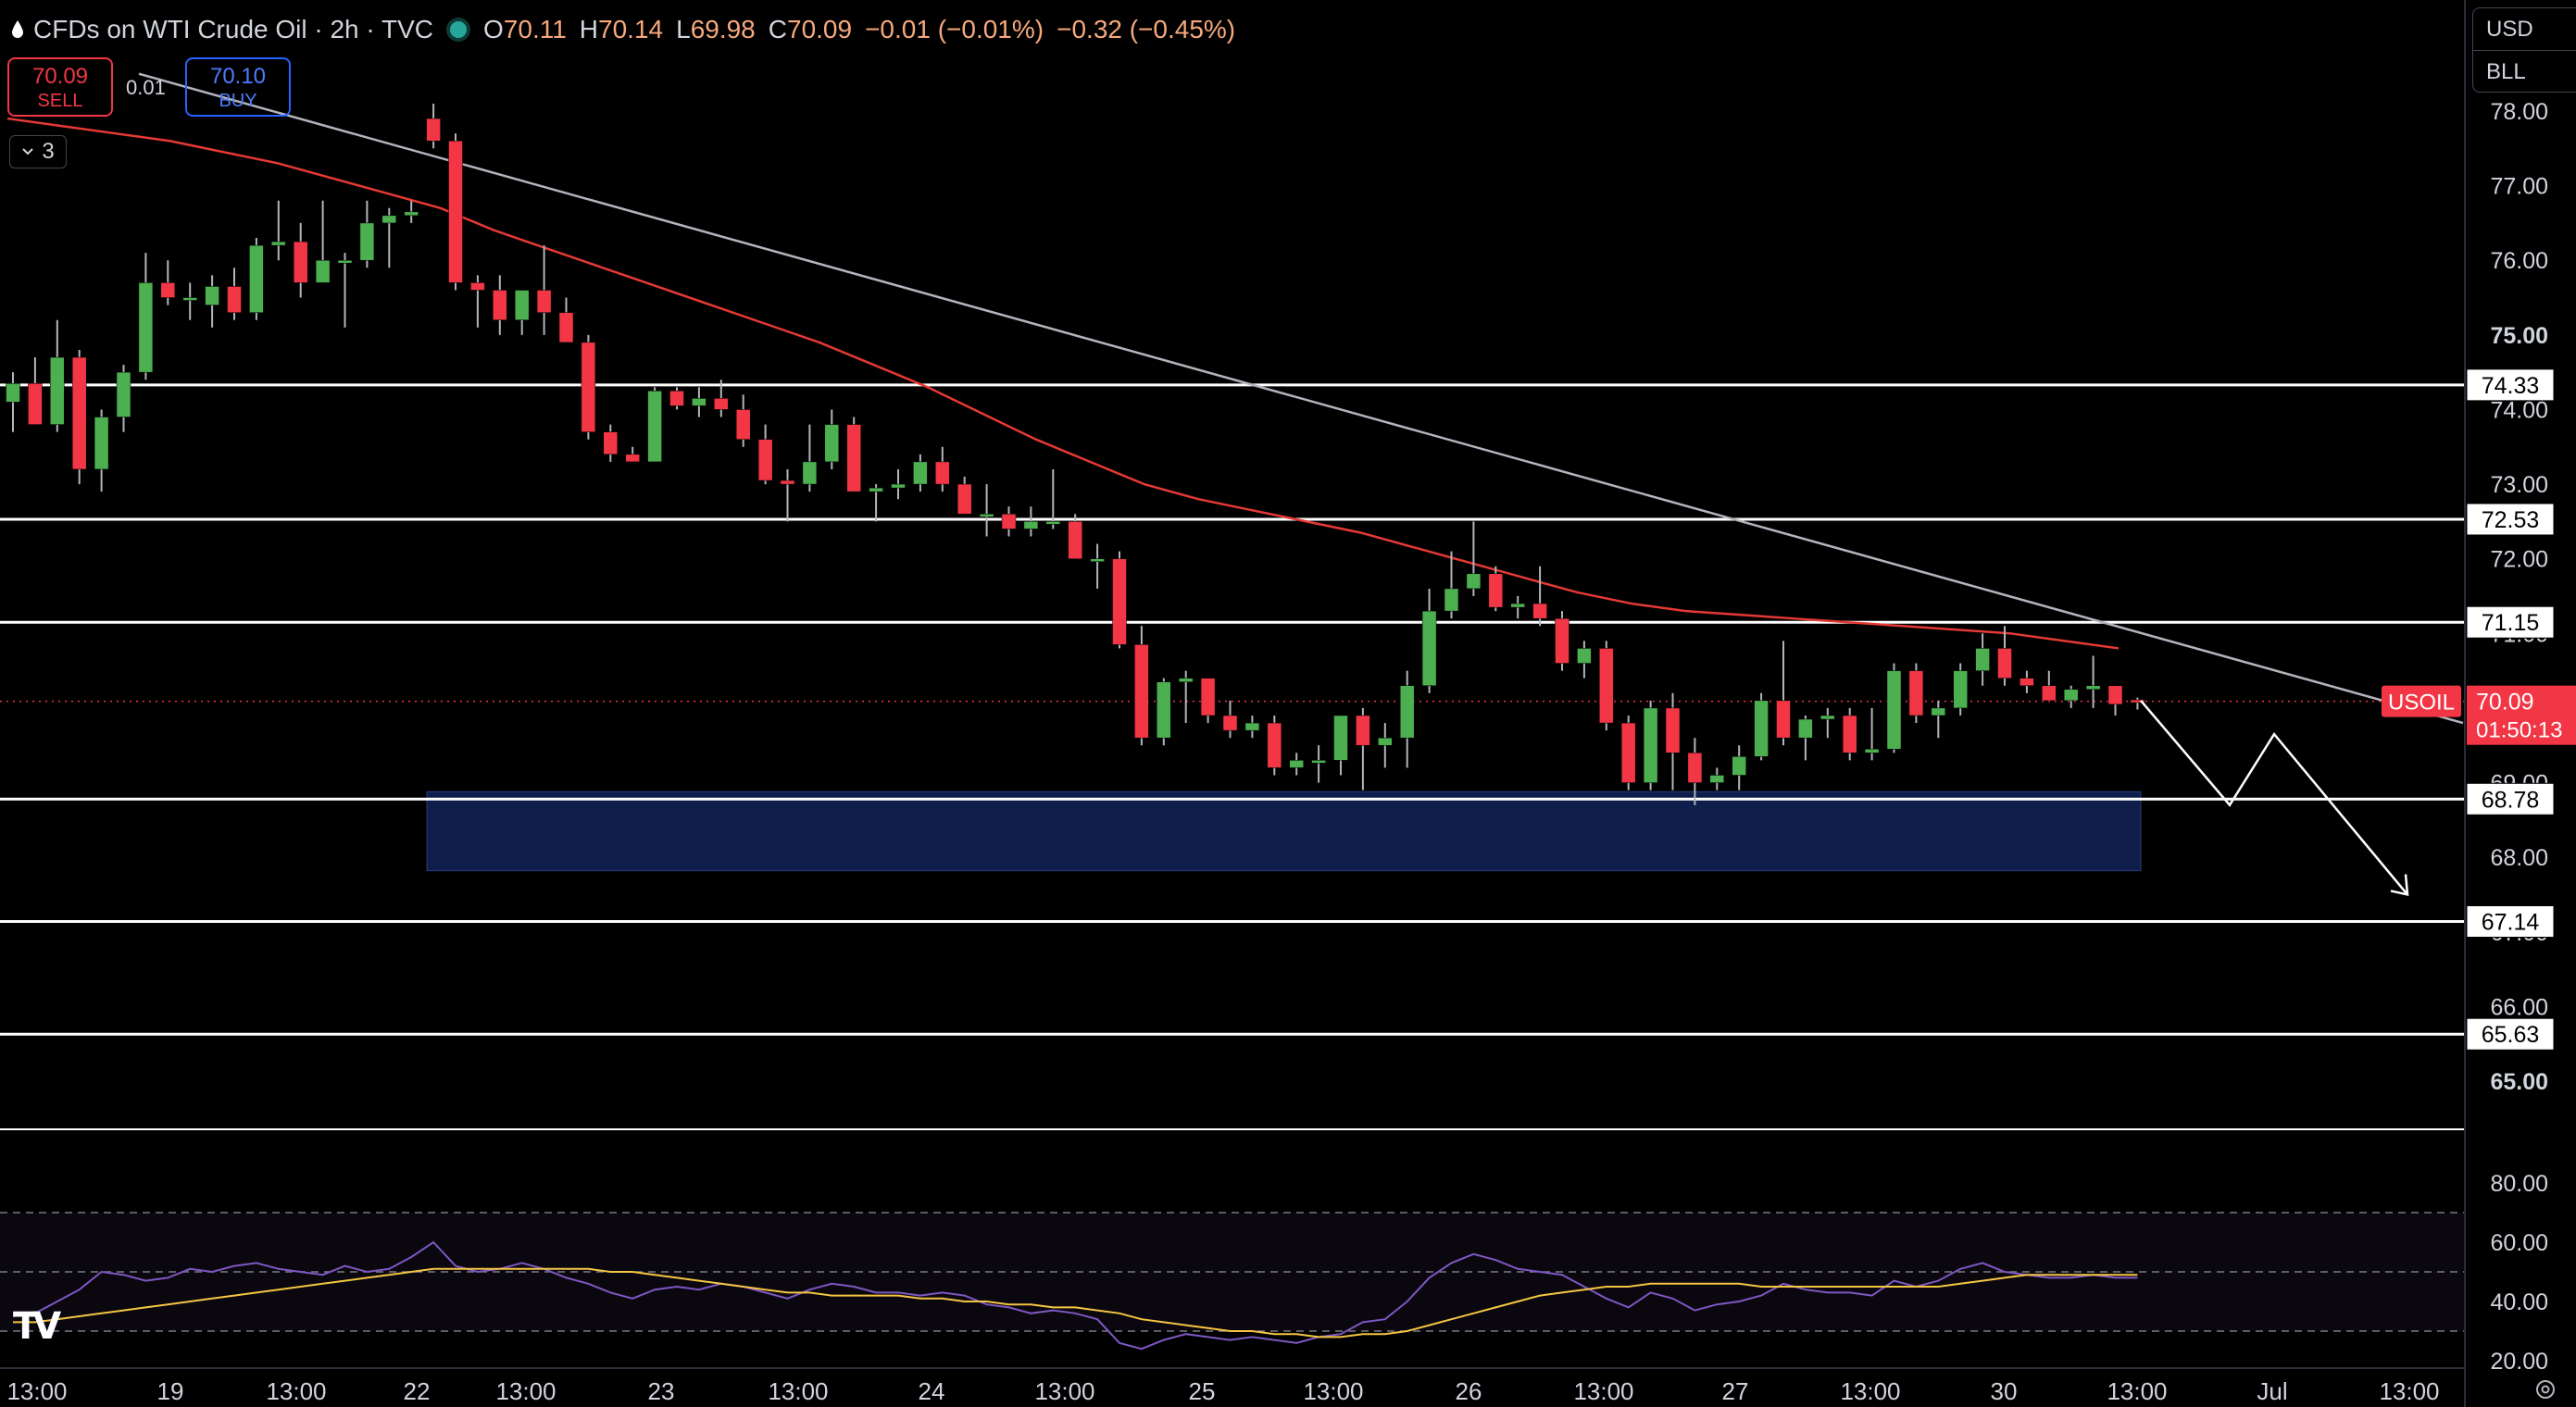  What do you see at coordinates (60, 87) in the screenshot?
I see `sell-button: 70.09 SELL` at bounding box center [60, 87].